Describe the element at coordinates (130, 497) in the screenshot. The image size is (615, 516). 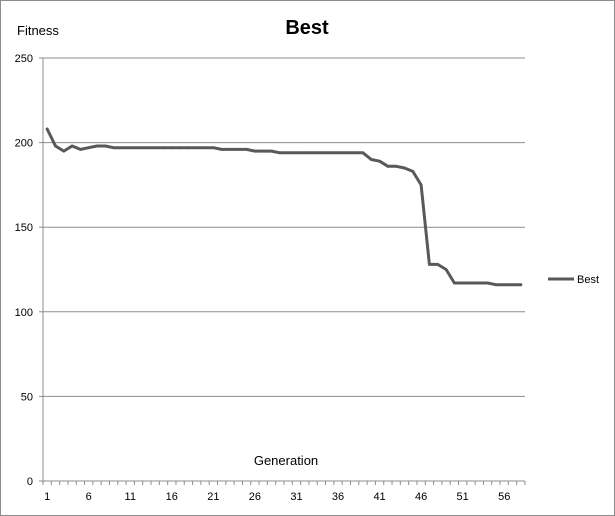
I see `x-tick-label: 11` at that location.